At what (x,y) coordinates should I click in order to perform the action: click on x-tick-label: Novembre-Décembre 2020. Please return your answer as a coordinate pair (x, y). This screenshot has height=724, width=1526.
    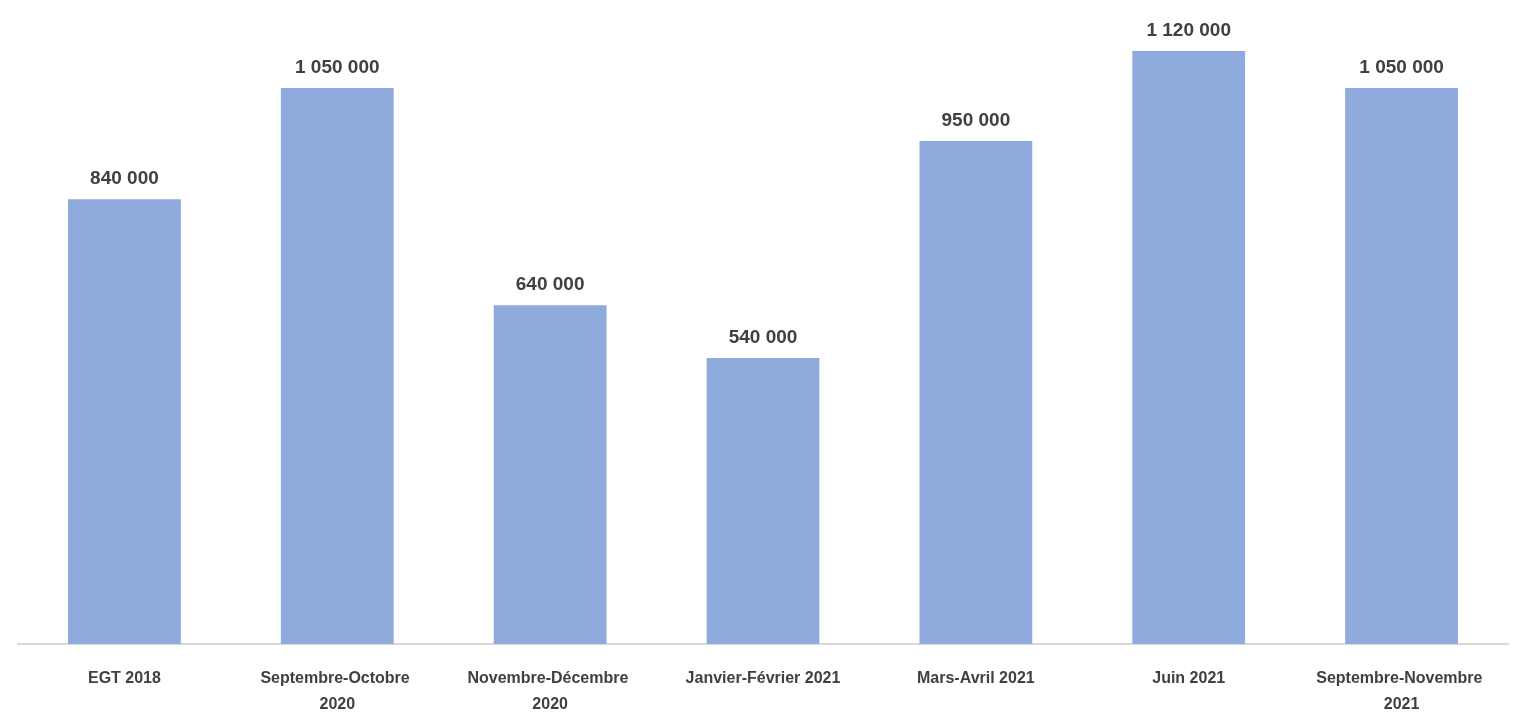
    Looking at the image, I should click on (550, 690).